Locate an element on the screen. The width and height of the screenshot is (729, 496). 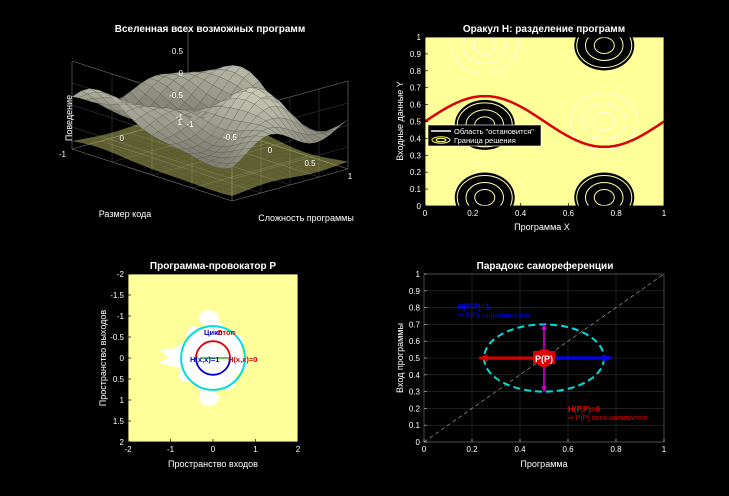
x-tick-label: -1 is located at coordinates (190, 124).